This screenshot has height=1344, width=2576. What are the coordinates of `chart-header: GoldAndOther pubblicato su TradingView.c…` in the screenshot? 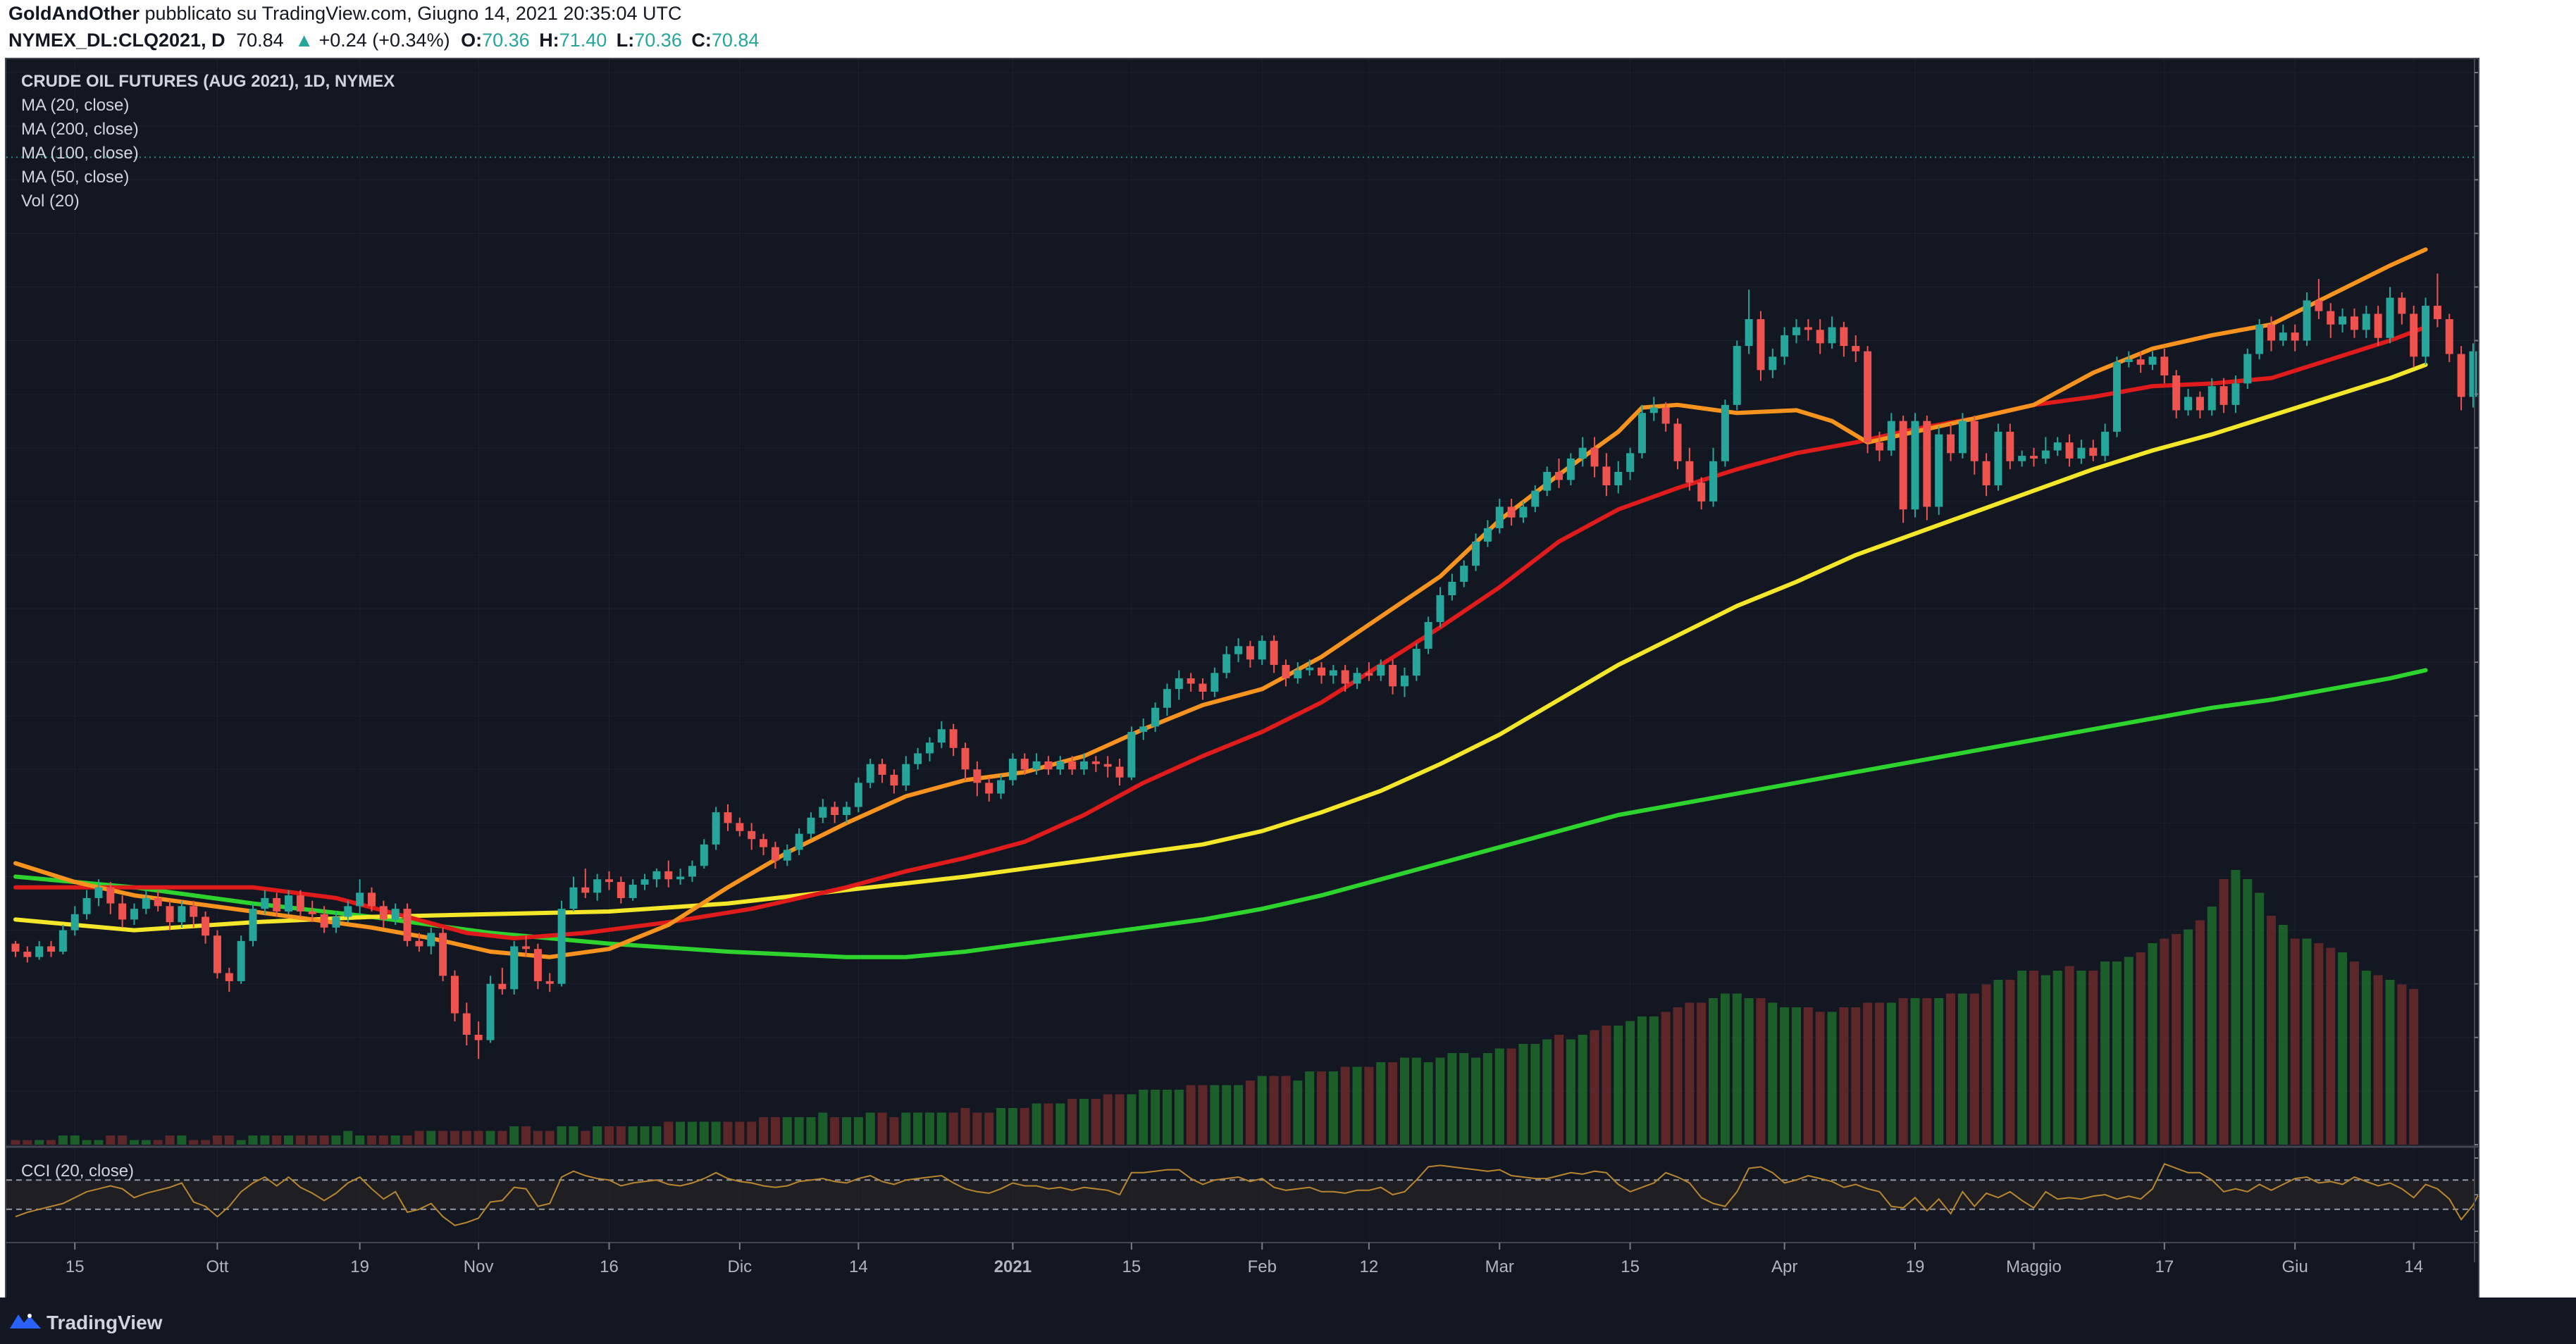 It's located at (1288, 29).